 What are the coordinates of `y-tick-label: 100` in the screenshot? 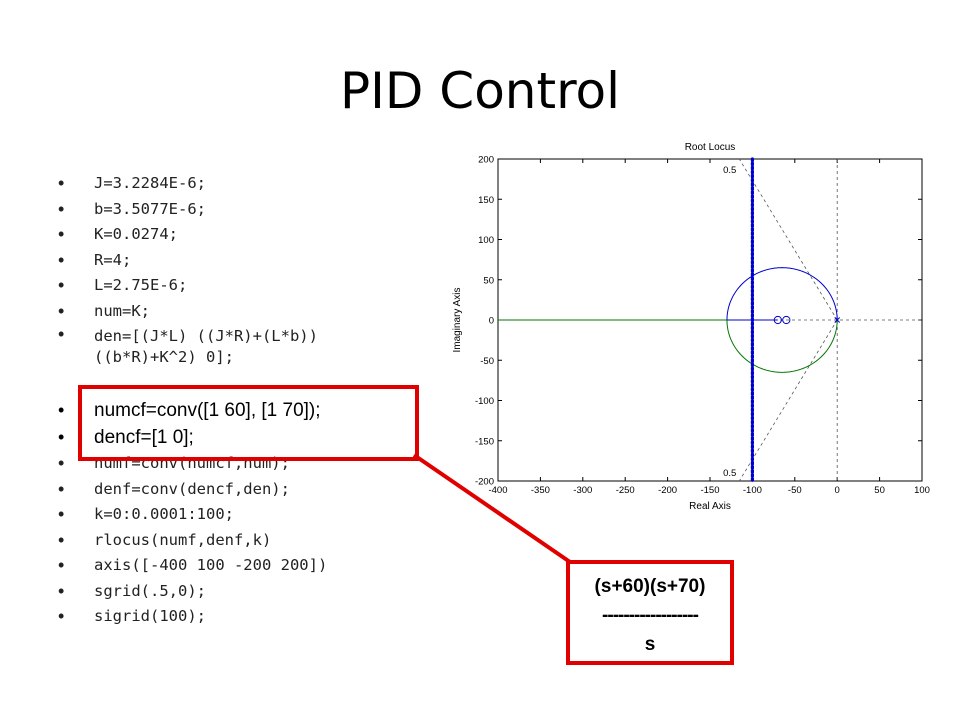 It's located at (486, 240).